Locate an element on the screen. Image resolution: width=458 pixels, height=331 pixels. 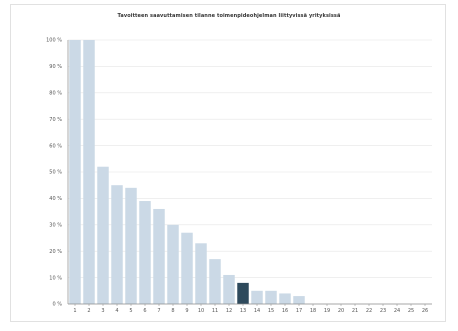
x-tick-label: 4 is located at coordinates (116, 311).